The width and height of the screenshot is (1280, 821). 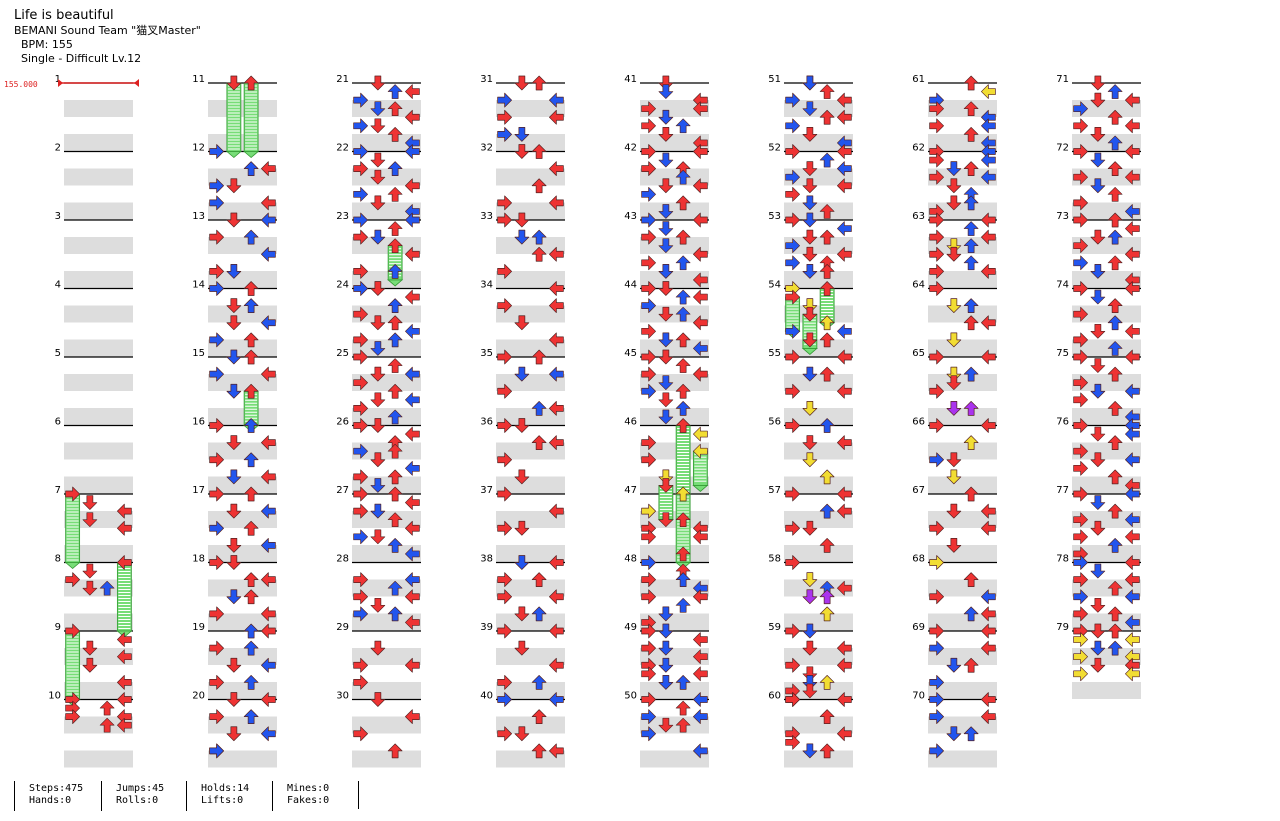 What do you see at coordinates (300, 796) in the screenshot?
I see `stats-col-4: Mines:0 Fakes:0` at bounding box center [300, 796].